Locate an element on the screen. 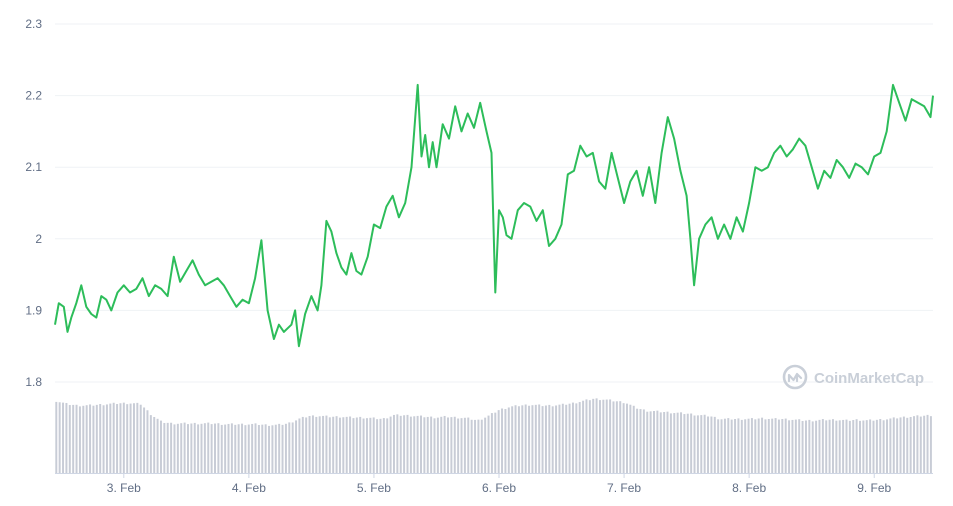 This screenshot has width=953, height=506. y-tick-label: 1.8 is located at coordinates (33, 382).